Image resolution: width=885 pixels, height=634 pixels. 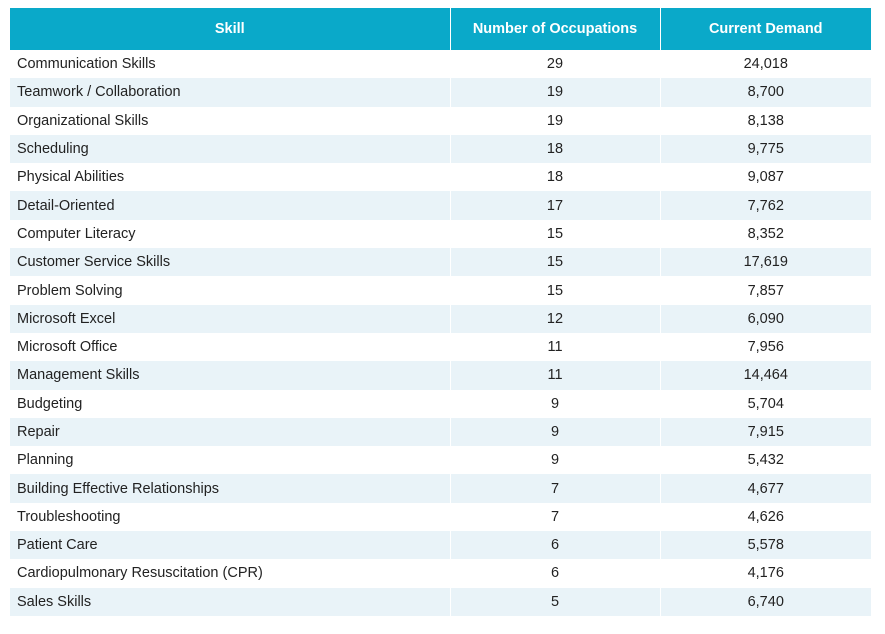 I want to click on cell-current-demand: 5,432, so click(x=765, y=460).